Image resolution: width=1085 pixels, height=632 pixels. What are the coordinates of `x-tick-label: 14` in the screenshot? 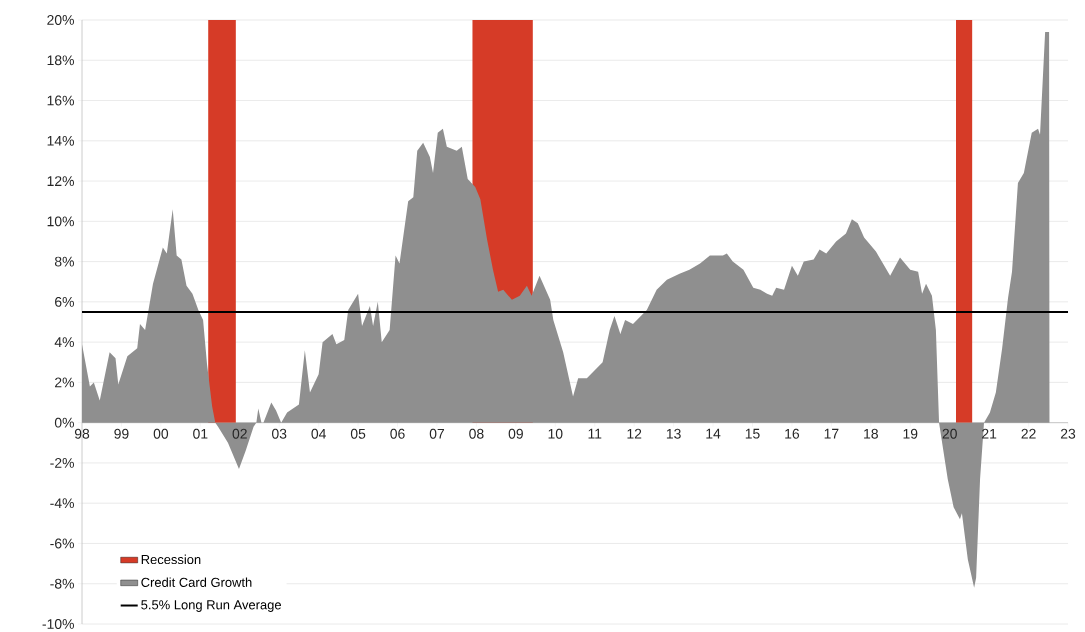 It's located at (713, 433).